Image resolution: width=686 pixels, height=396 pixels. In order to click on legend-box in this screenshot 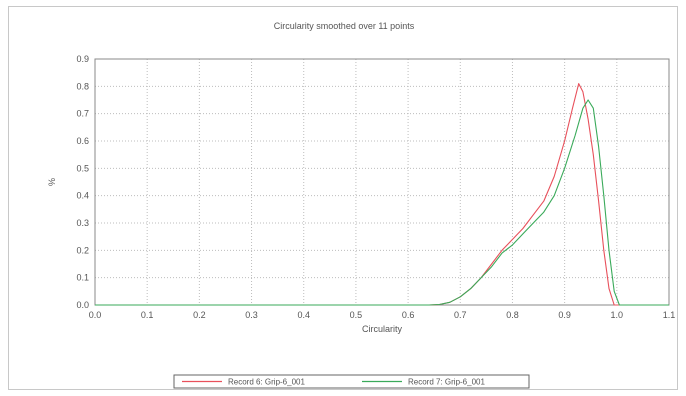, I will do `click(351, 381)`.